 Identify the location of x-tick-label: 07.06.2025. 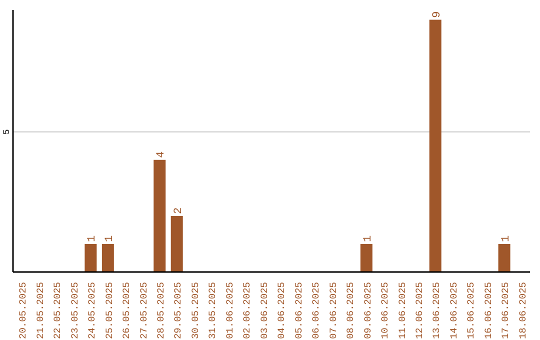
(333, 311).